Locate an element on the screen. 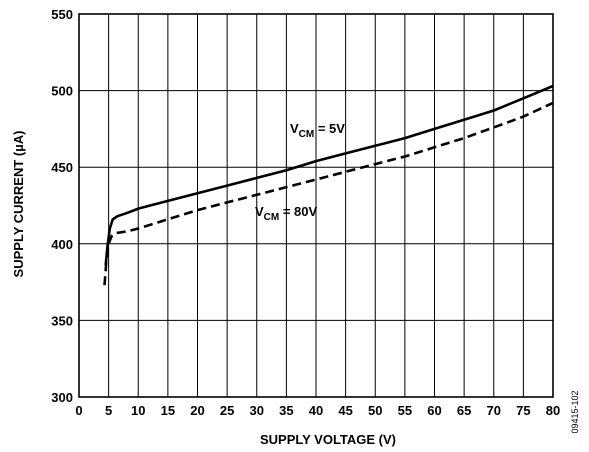 This screenshot has height=452, width=589. x-tick-label: 35 is located at coordinates (286, 410).